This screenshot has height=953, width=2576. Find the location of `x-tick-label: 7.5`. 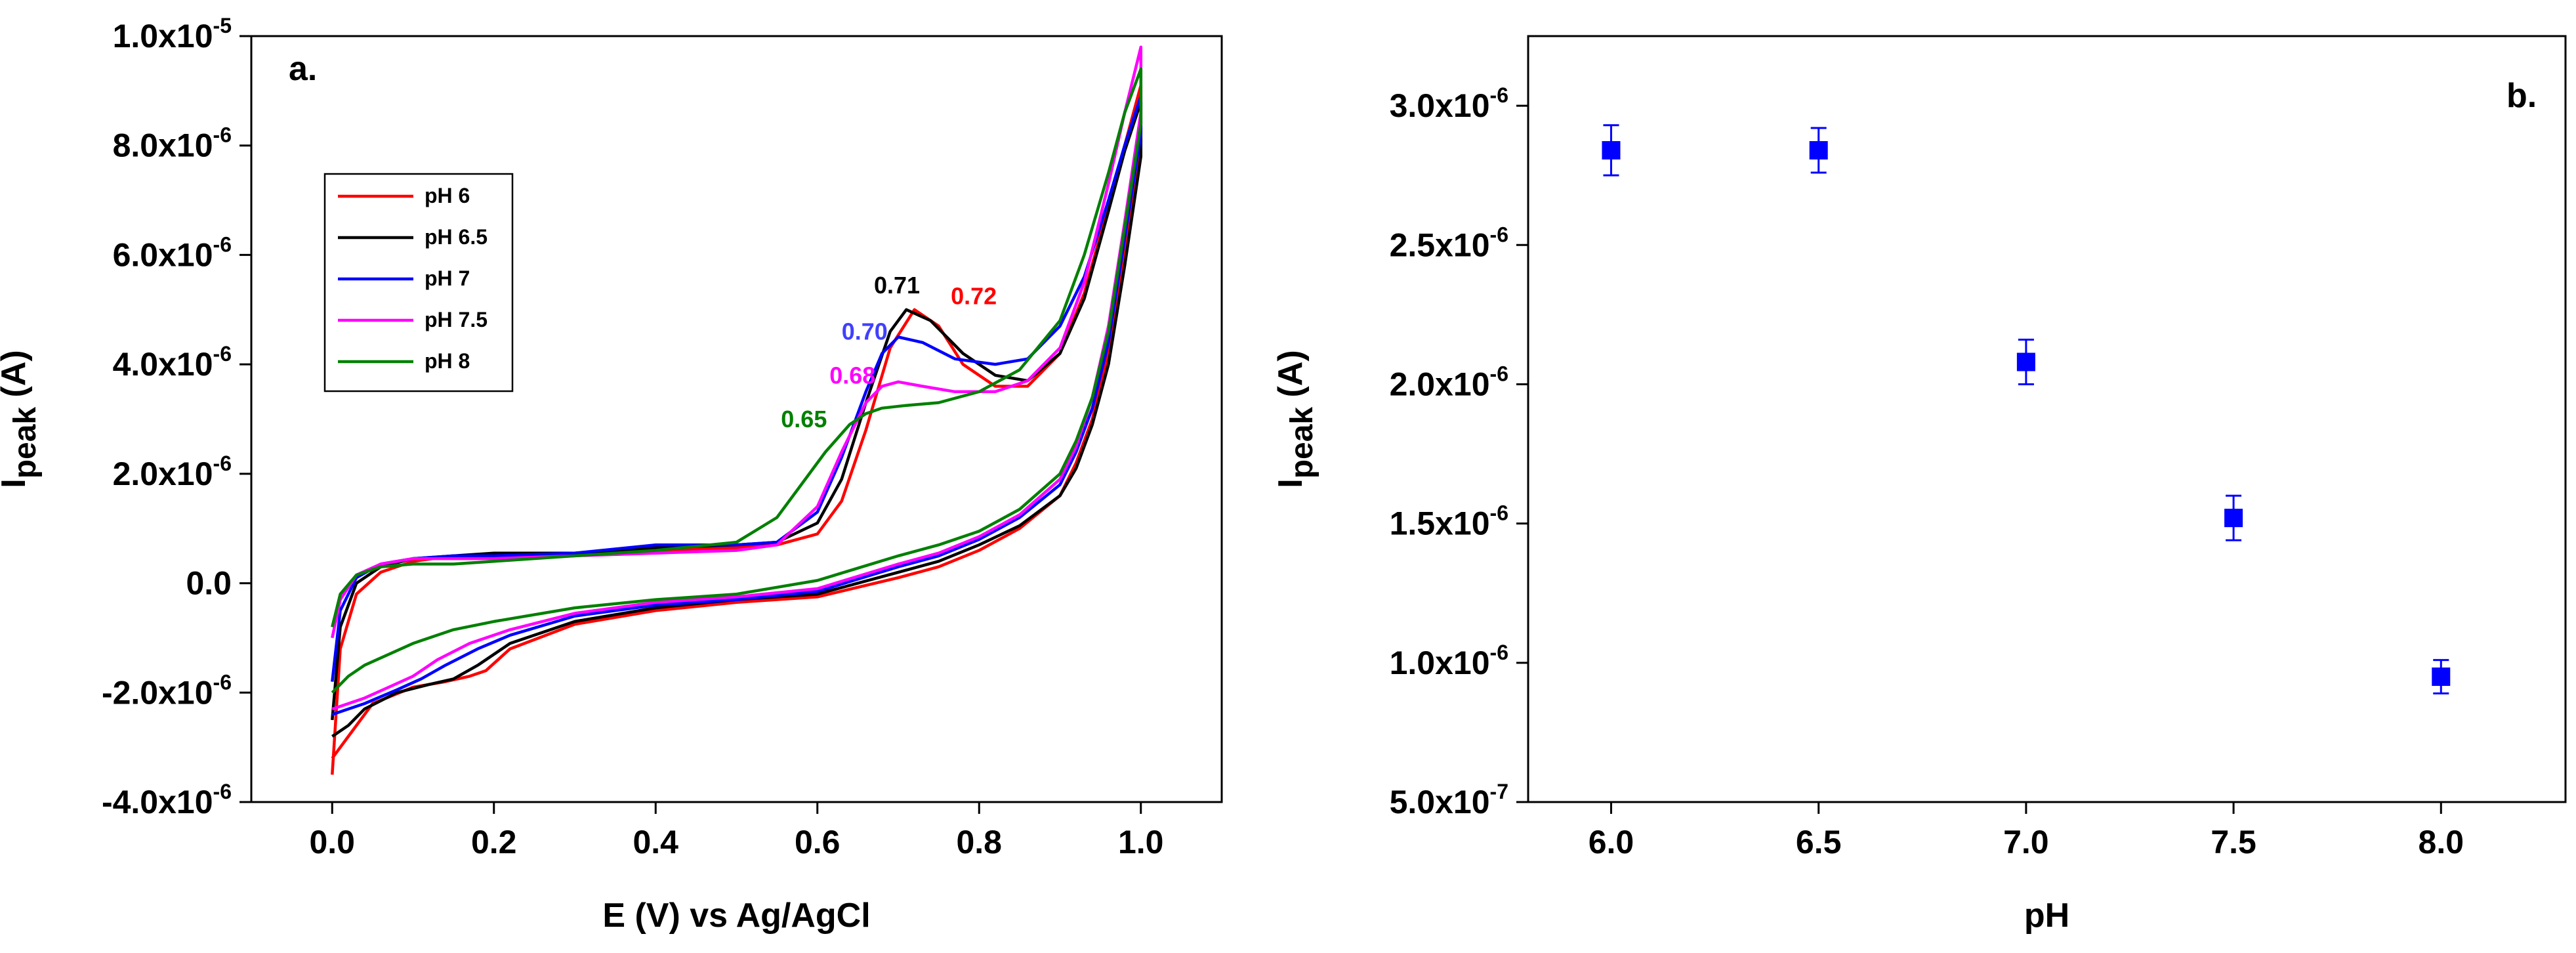

x-tick-label: 7.5 is located at coordinates (2233, 842).